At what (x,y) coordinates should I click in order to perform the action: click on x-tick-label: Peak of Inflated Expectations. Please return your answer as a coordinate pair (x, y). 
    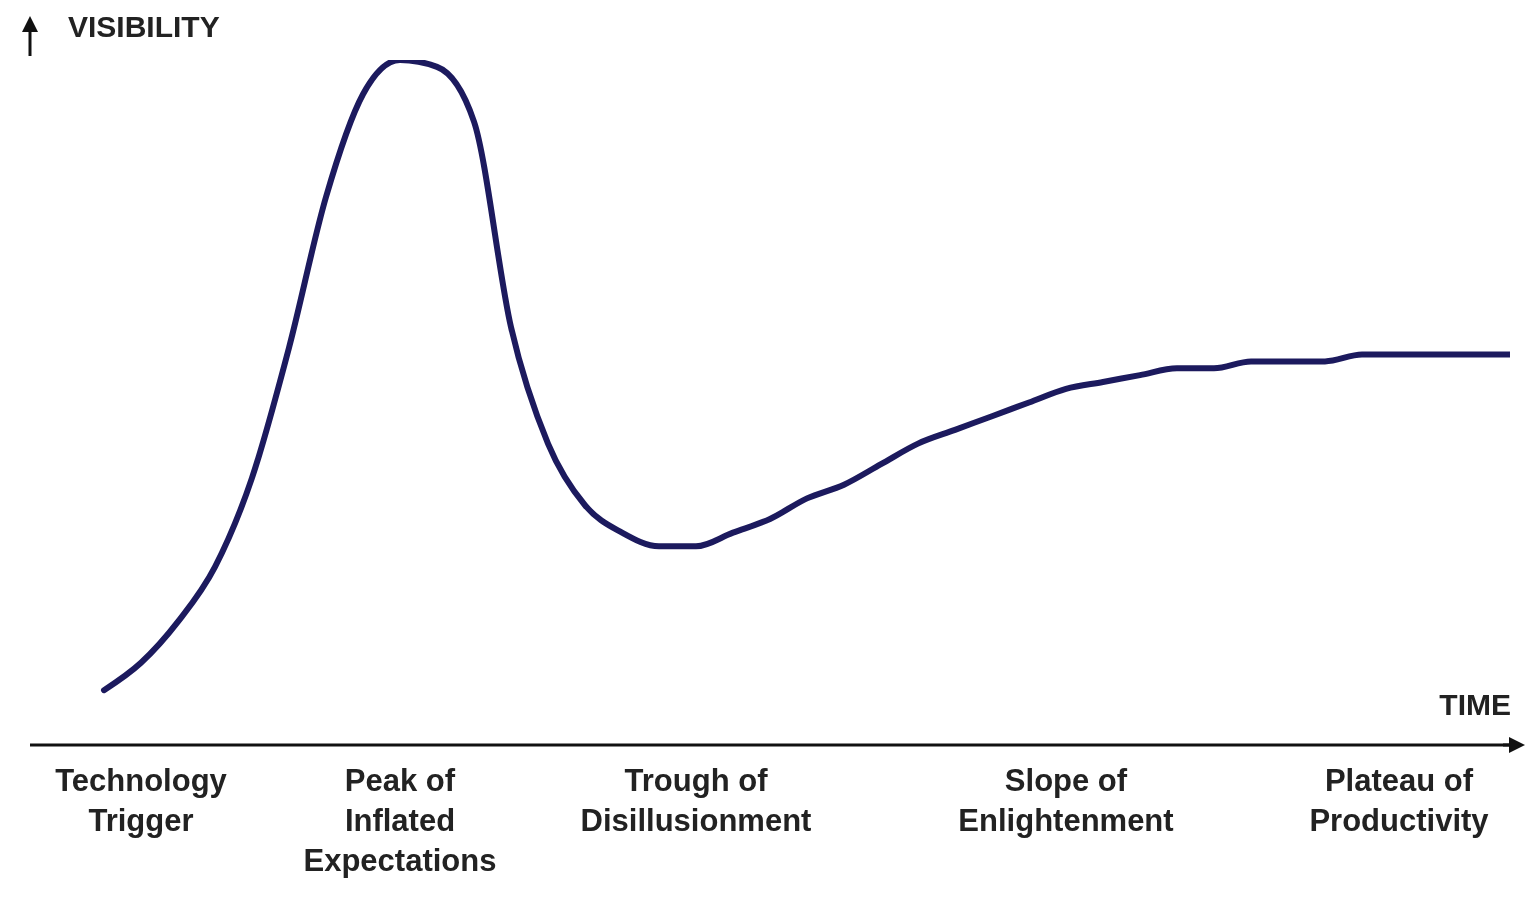
    Looking at the image, I should click on (400, 820).